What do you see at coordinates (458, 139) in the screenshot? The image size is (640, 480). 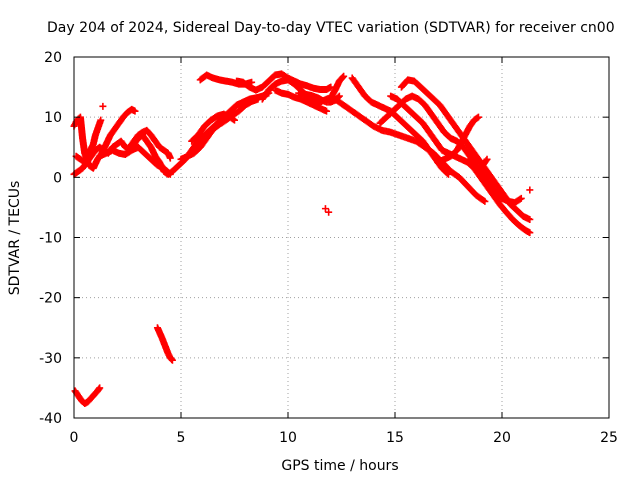 I see `series-fall-f` at bounding box center [458, 139].